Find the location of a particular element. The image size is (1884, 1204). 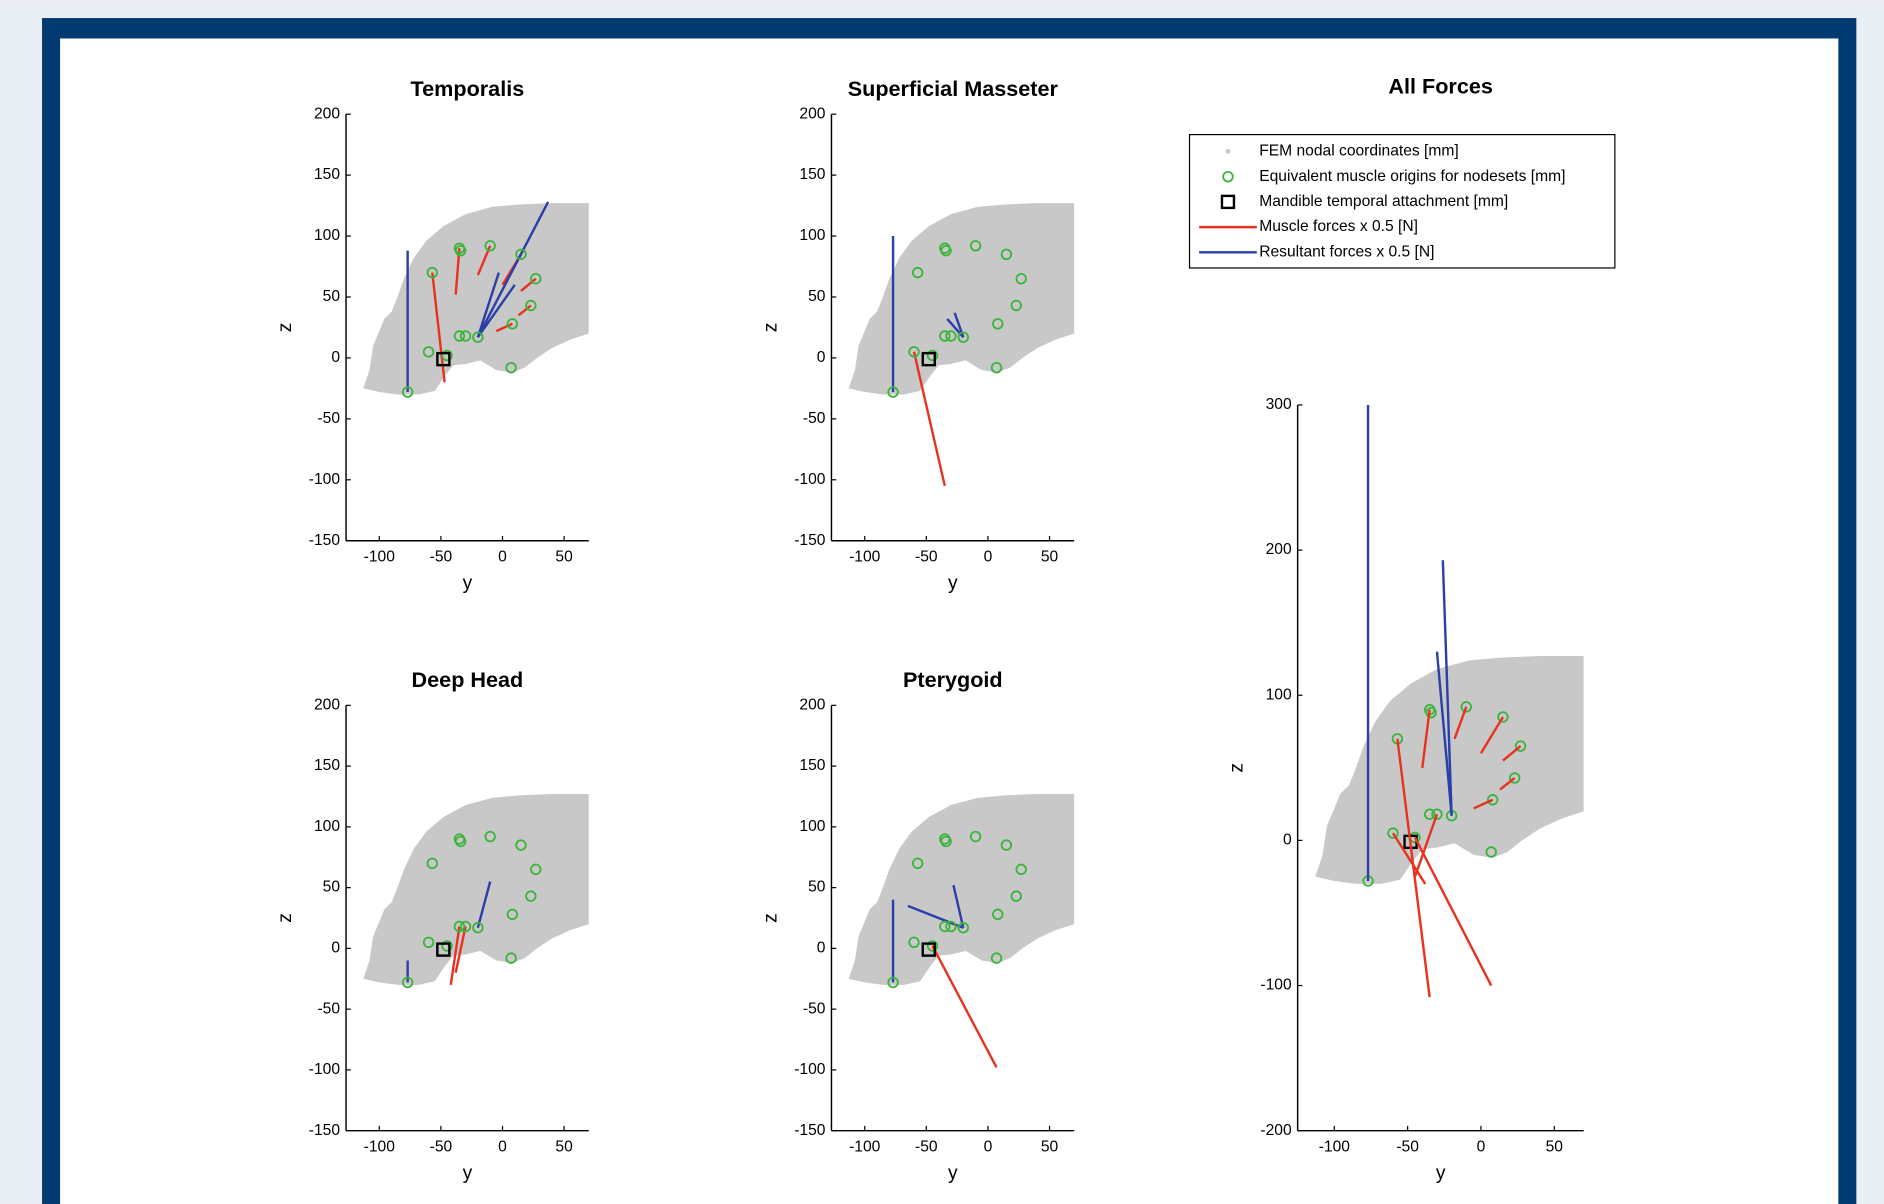

chart-title: Superficial Masseter is located at coordinates (953, 88).